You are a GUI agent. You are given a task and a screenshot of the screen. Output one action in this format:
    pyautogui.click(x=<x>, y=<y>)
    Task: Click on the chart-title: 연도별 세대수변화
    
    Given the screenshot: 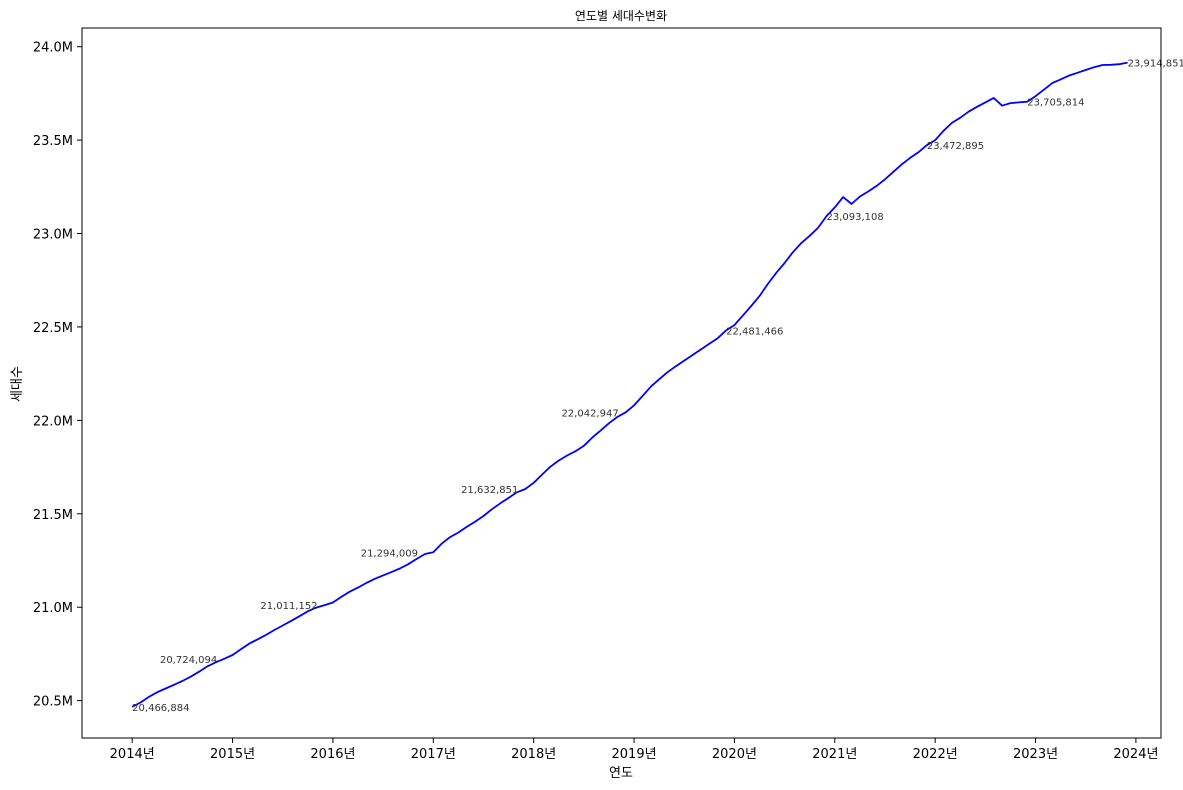 What is the action you would take?
    pyautogui.click(x=621, y=16)
    